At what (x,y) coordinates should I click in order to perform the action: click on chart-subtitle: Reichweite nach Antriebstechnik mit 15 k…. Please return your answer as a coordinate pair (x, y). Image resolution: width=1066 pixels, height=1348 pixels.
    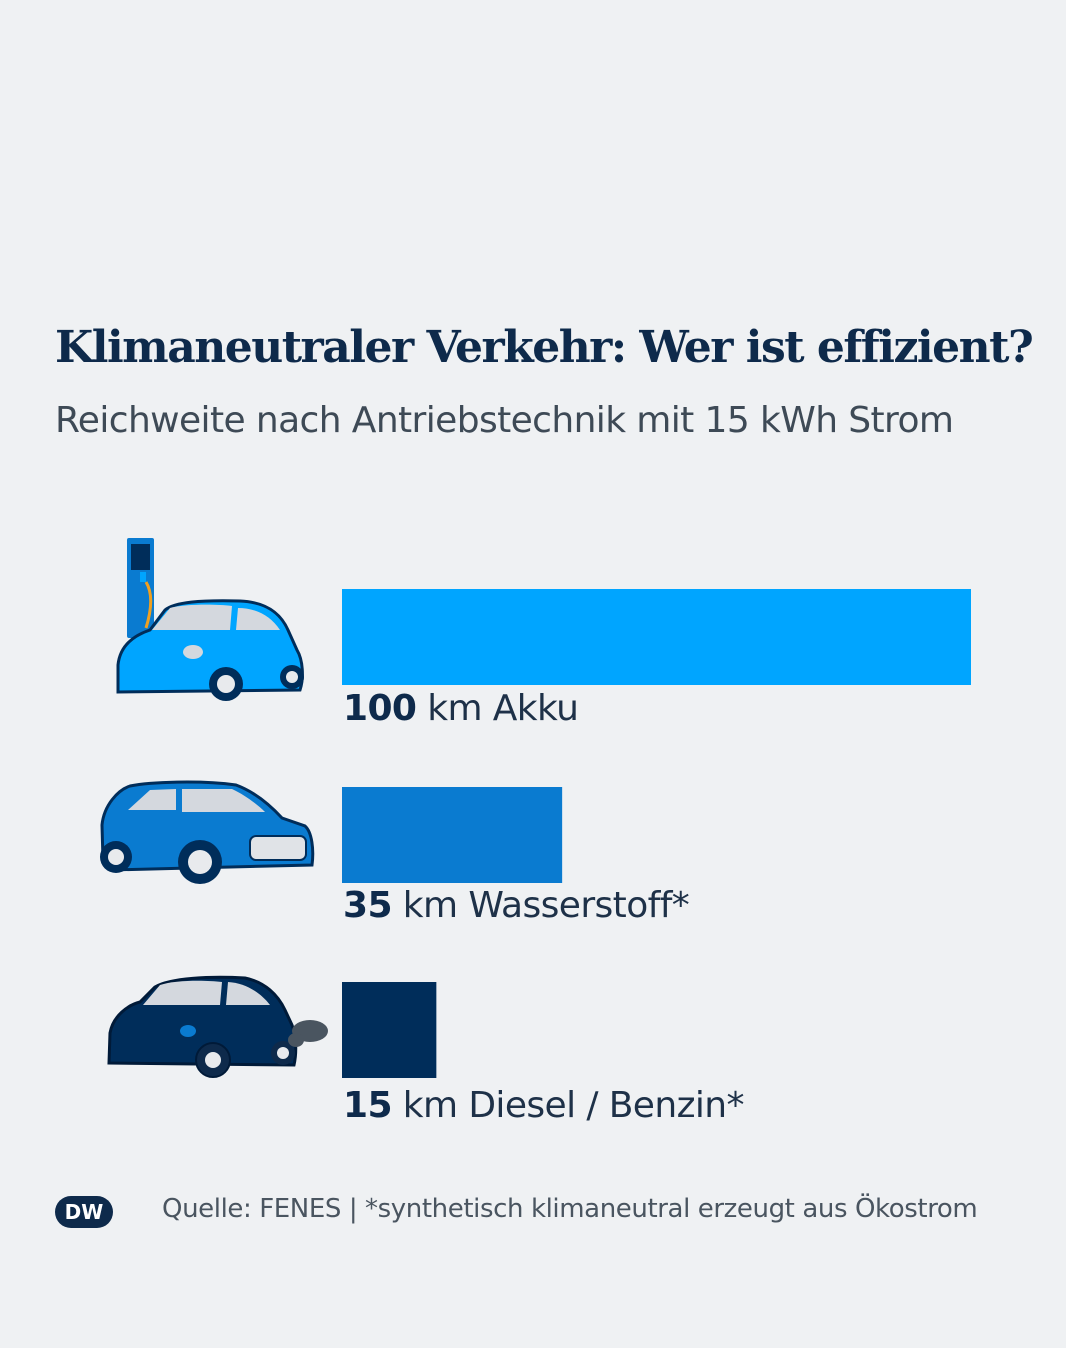
    Looking at the image, I should click on (504, 420).